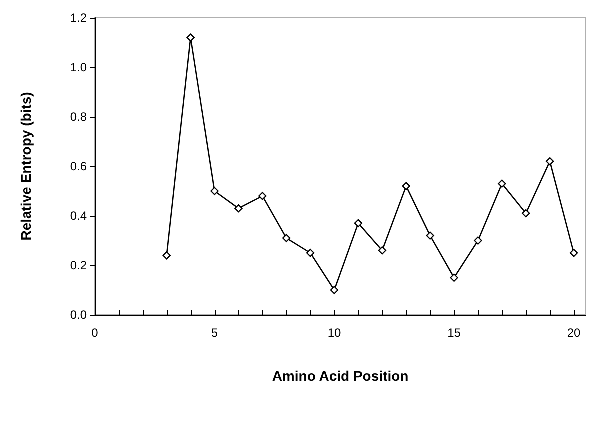 This screenshot has height=426, width=598. I want to click on x-tick-label: 10, so click(335, 333).